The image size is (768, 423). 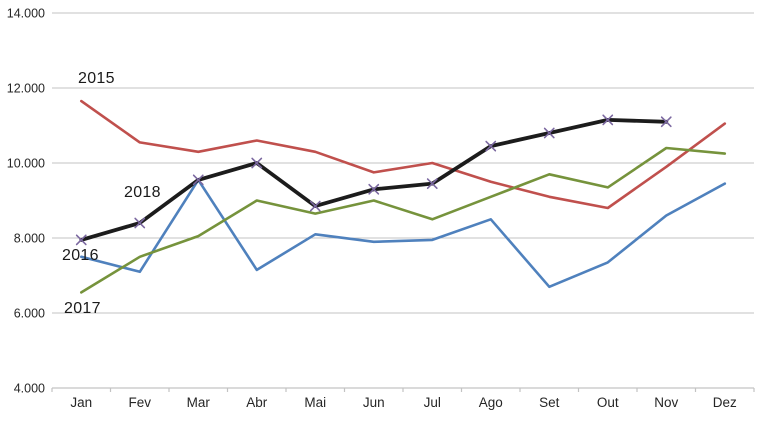 What do you see at coordinates (142, 192) in the screenshot?
I see `series-label-2018: 2018` at bounding box center [142, 192].